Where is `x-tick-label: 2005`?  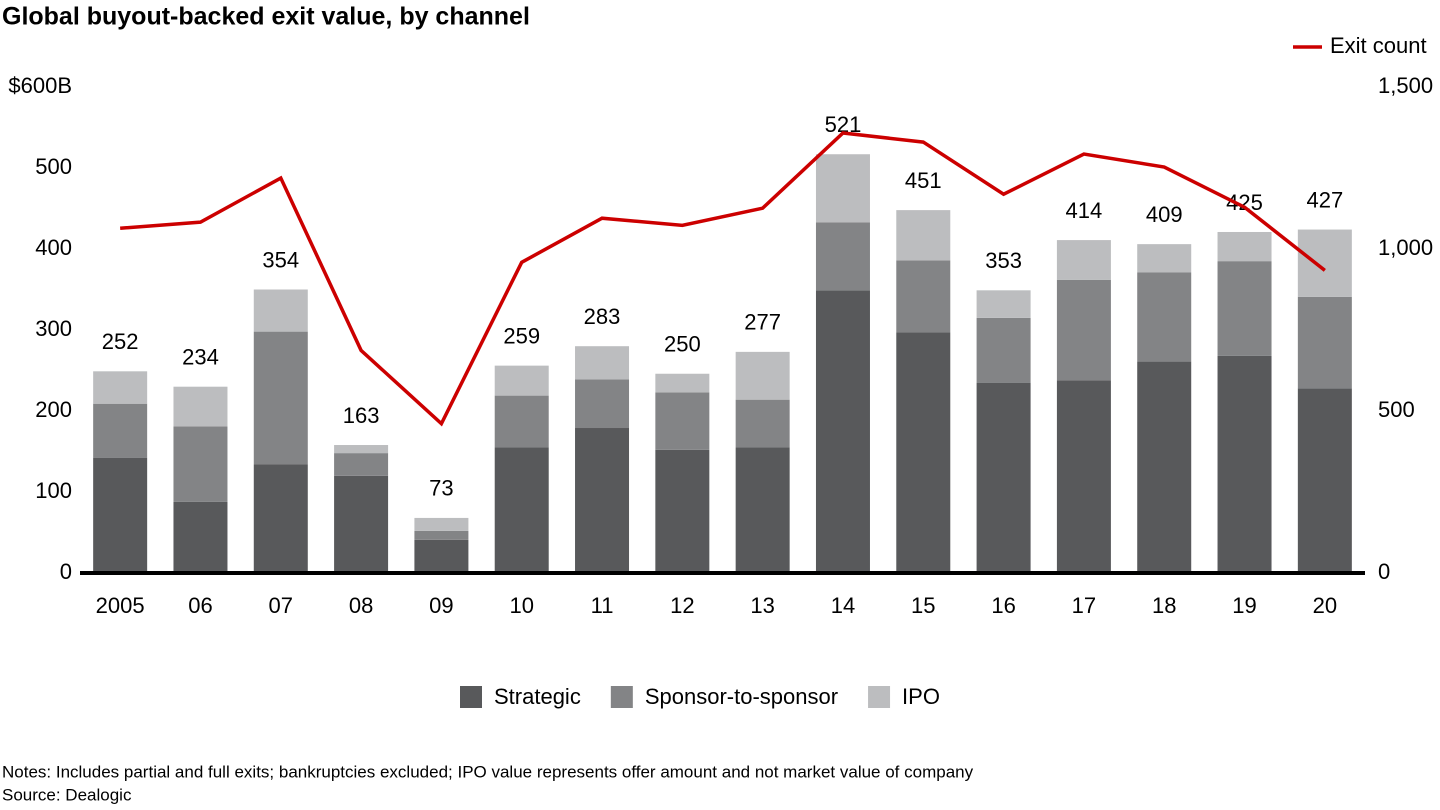
x-tick-label: 2005 is located at coordinates (120, 605).